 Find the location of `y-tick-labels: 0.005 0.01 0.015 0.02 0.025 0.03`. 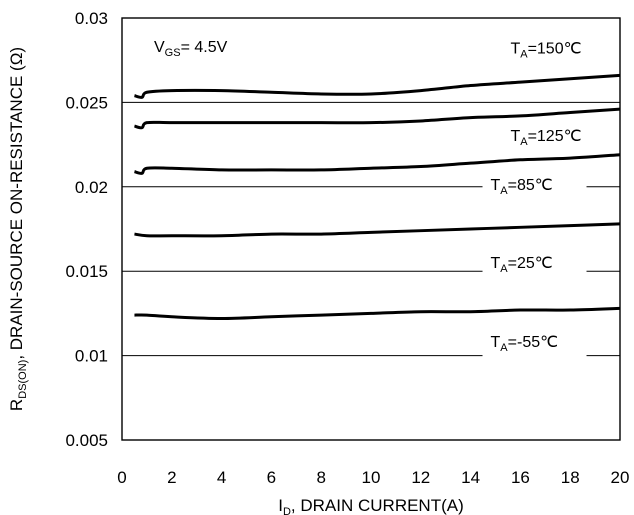

y-tick-labels: 0.005 0.01 0.015 0.02 0.025 0.03 is located at coordinates (86, 229).